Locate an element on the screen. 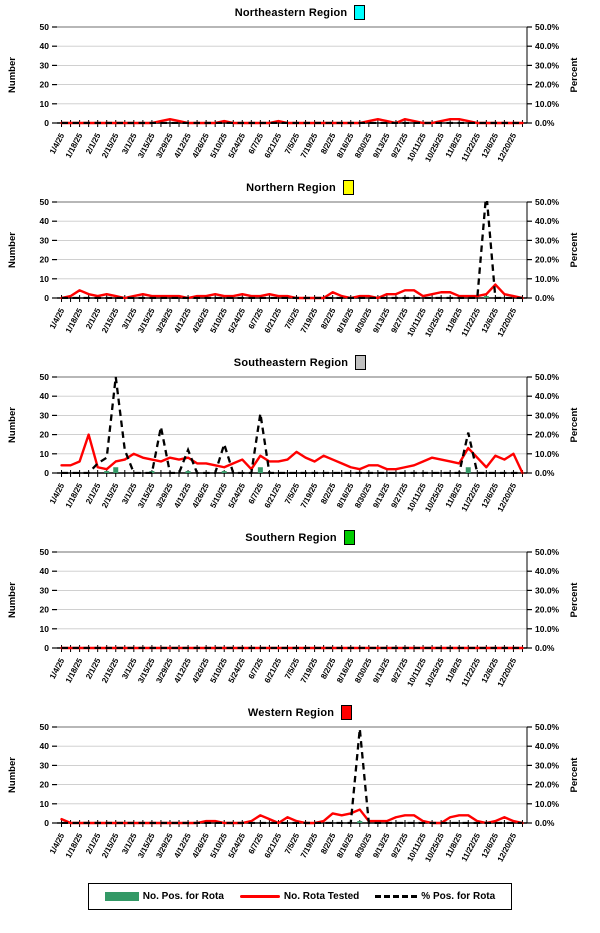  legend-label: No. Pos. for Rota is located at coordinates (183, 896).